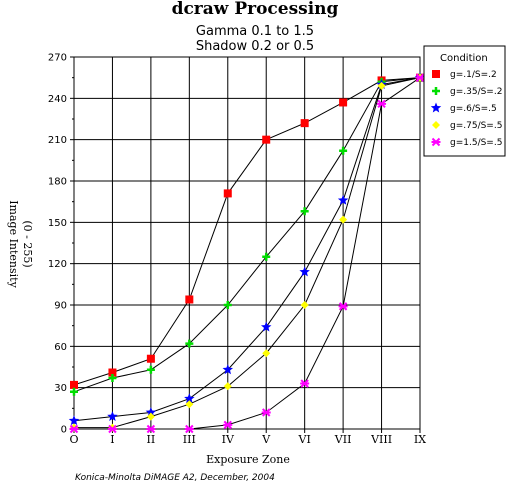 The width and height of the screenshot is (511, 483). Describe the element at coordinates (304, 439) in the screenshot. I see `x-tick-label: VI` at that location.